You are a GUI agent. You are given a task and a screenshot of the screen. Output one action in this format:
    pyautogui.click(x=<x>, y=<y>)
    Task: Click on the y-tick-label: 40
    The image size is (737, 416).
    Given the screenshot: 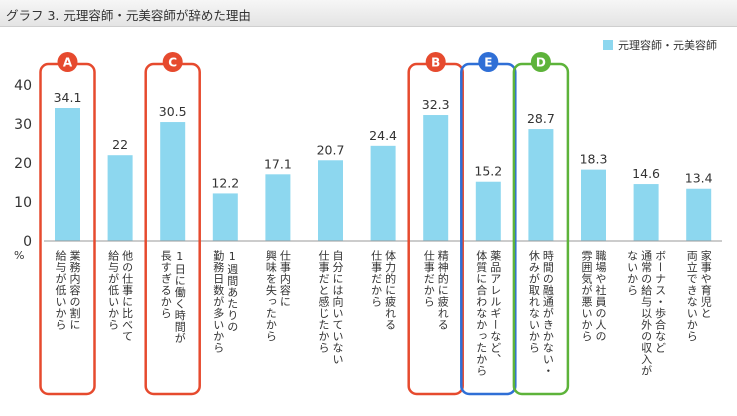 What is the action you would take?
    pyautogui.click(x=23, y=86)
    